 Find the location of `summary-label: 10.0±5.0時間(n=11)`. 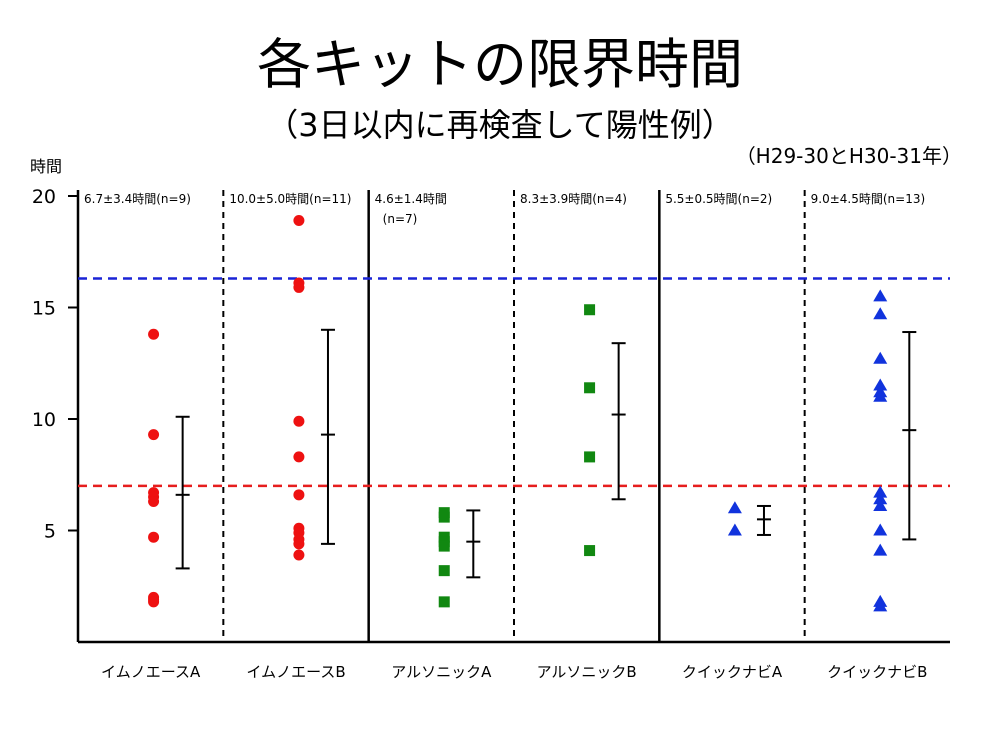

summary-label: 10.0±5.0時間(n=11) is located at coordinates (290, 199).